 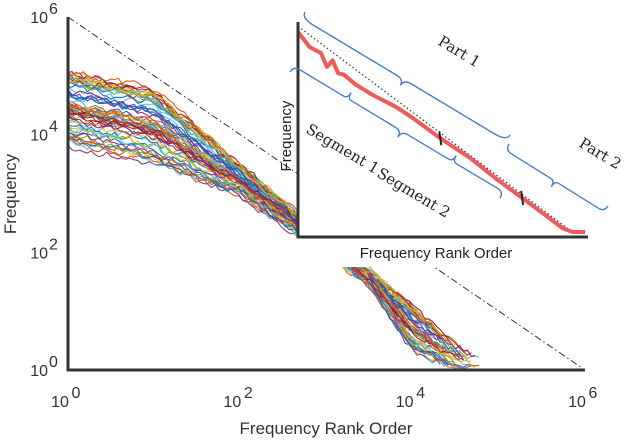 I want to click on y-tick-exponent: 2, so click(x=53, y=244).